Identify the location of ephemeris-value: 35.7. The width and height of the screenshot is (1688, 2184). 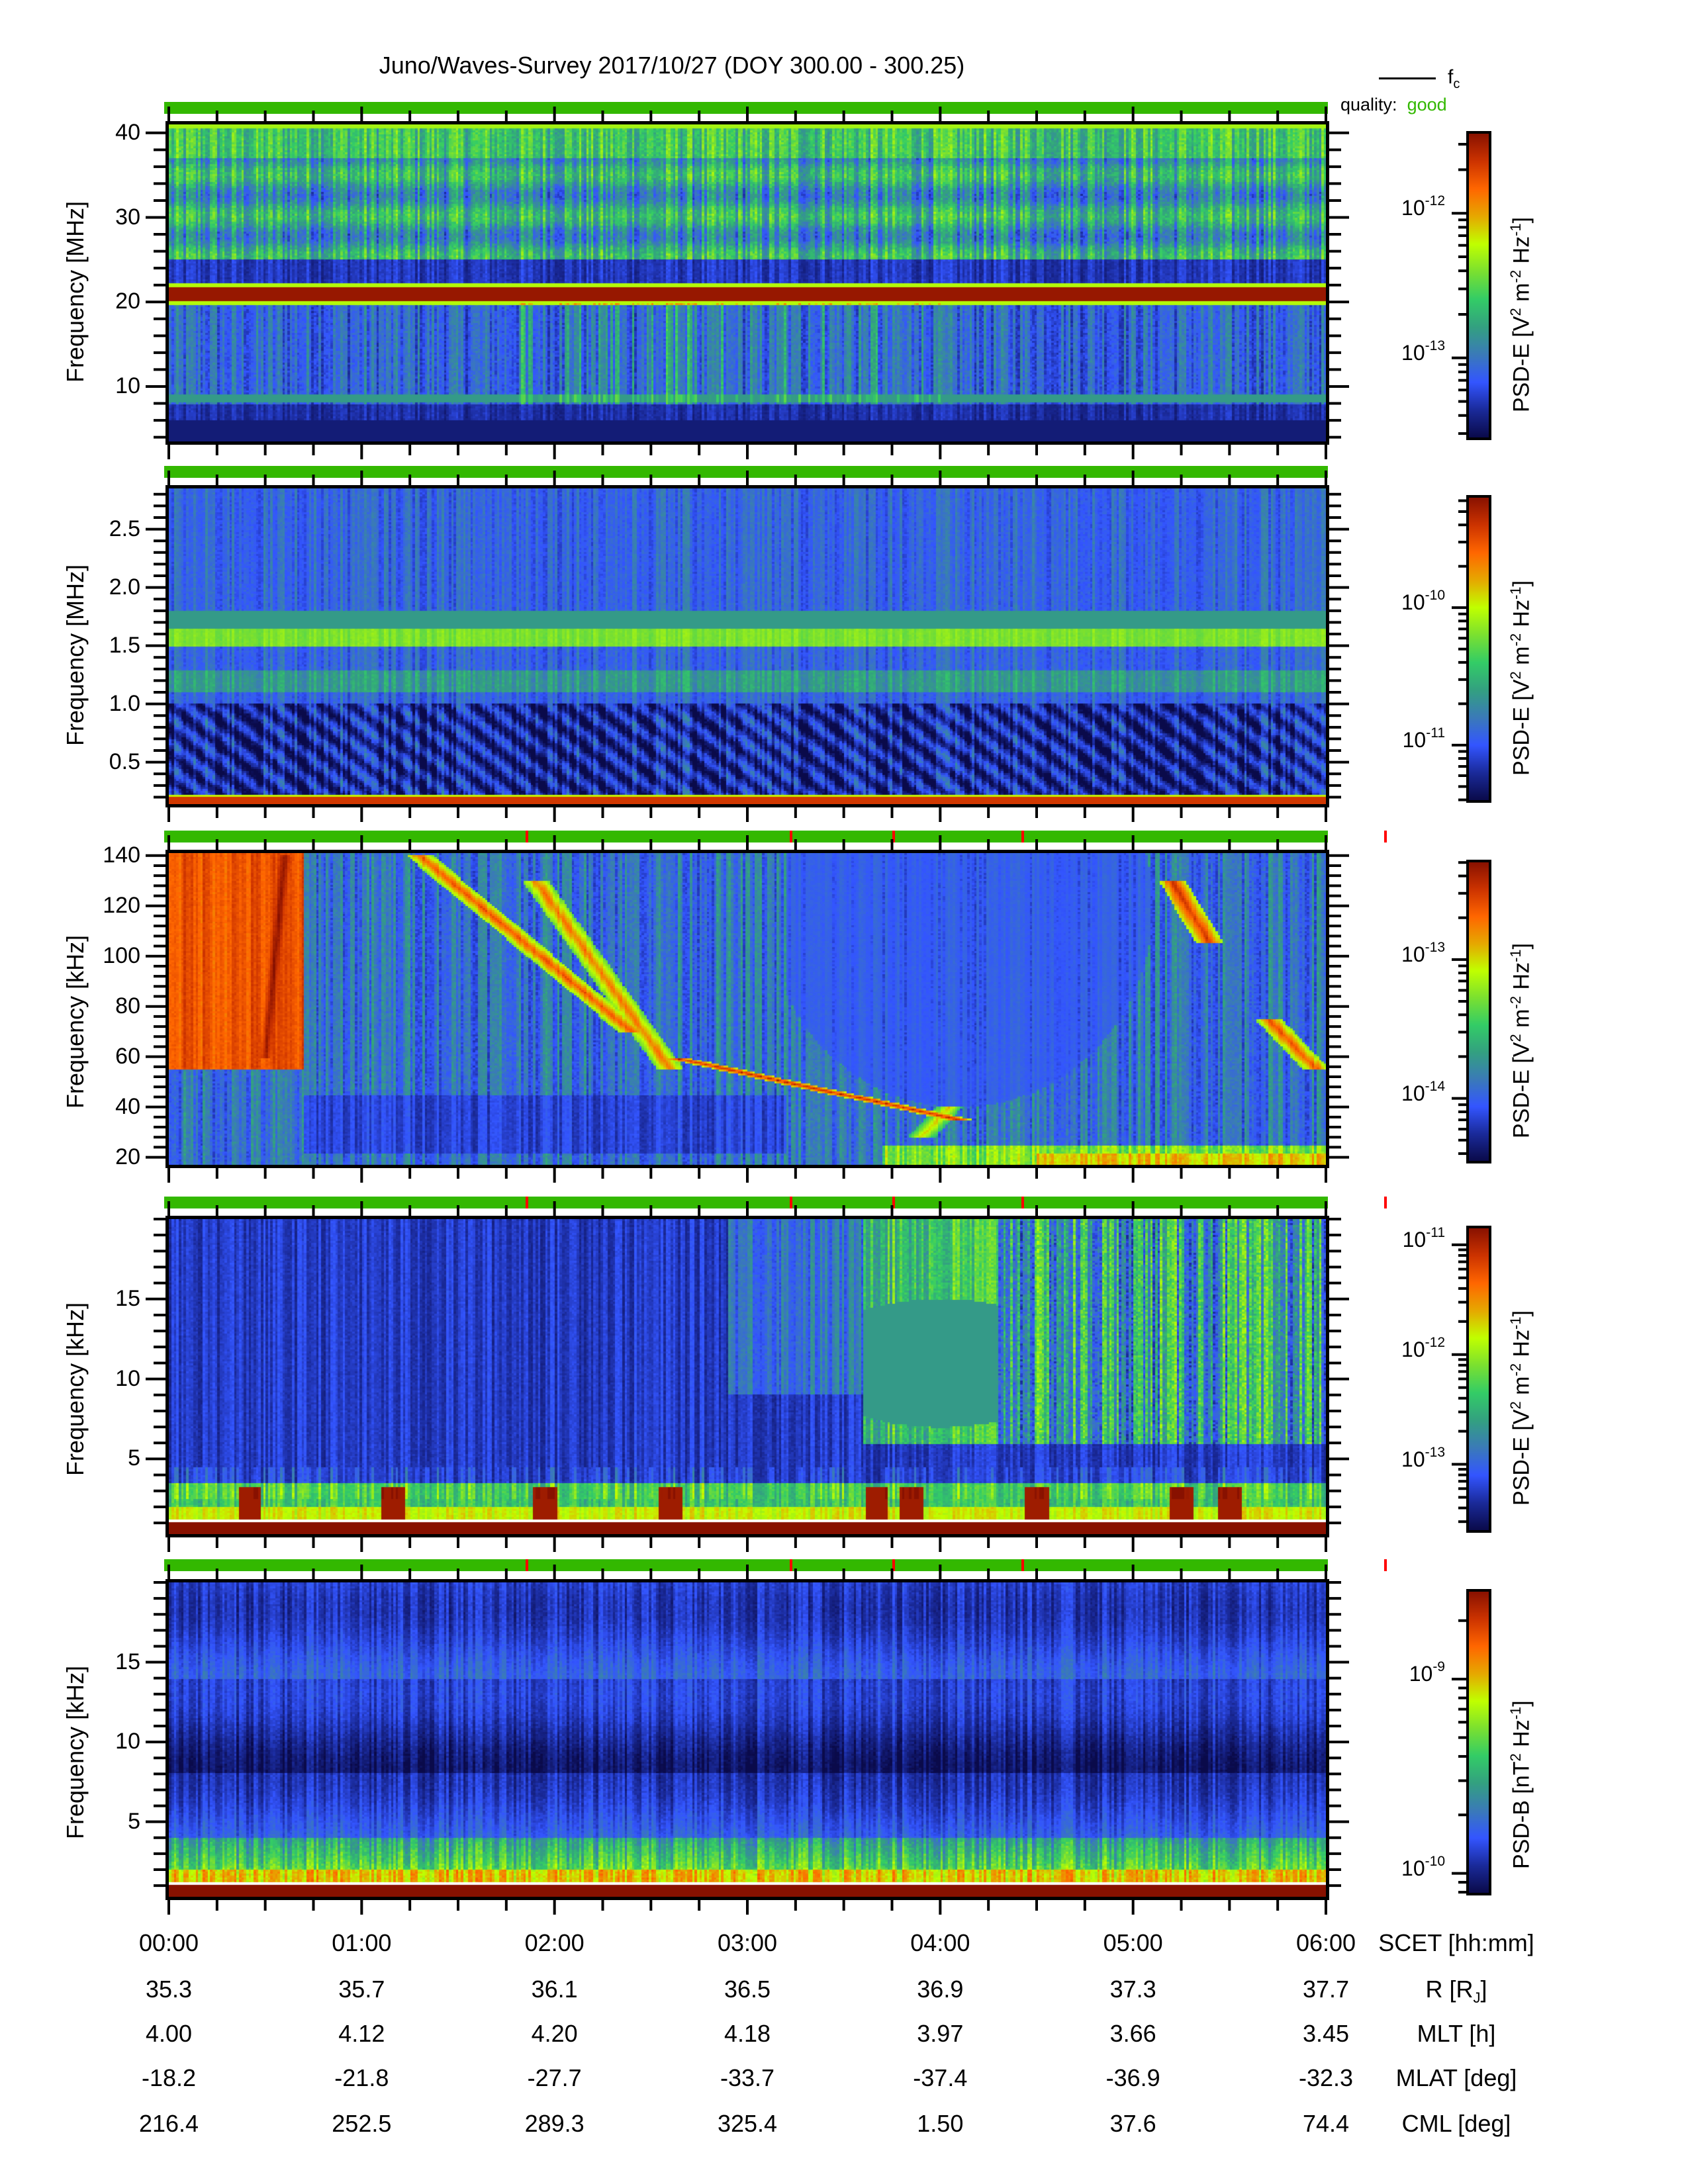
(361, 1989).